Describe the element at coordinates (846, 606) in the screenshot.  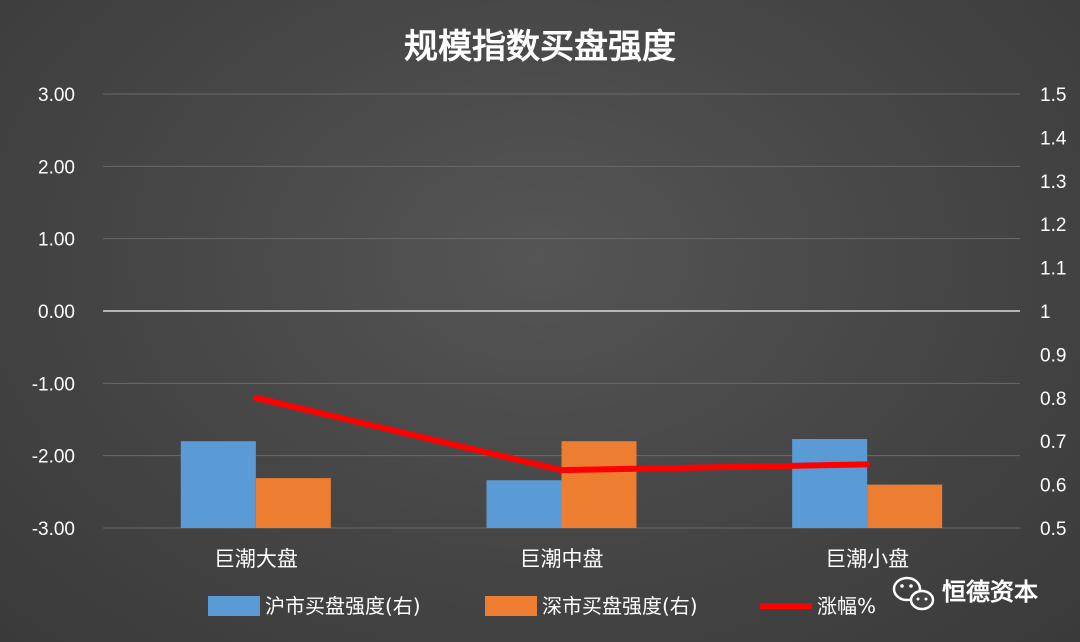
I see `legend-label: 涨幅%` at that location.